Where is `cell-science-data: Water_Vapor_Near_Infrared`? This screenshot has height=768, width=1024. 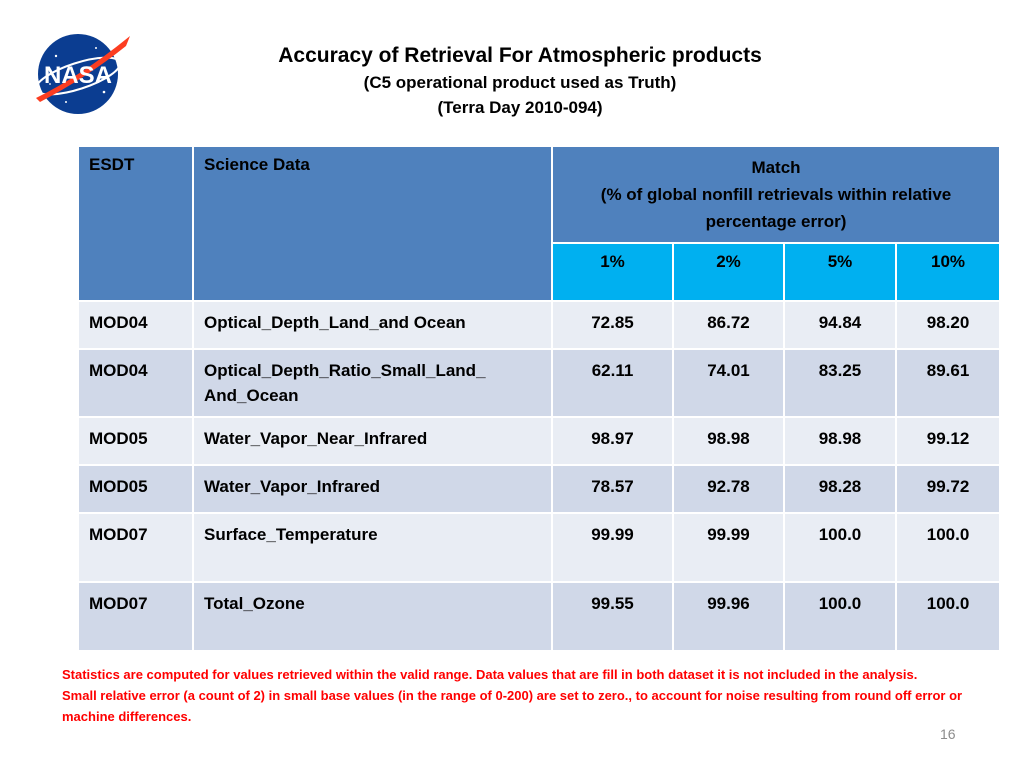
cell-science-data: Water_Vapor_Near_Infrared is located at coordinates (372, 441).